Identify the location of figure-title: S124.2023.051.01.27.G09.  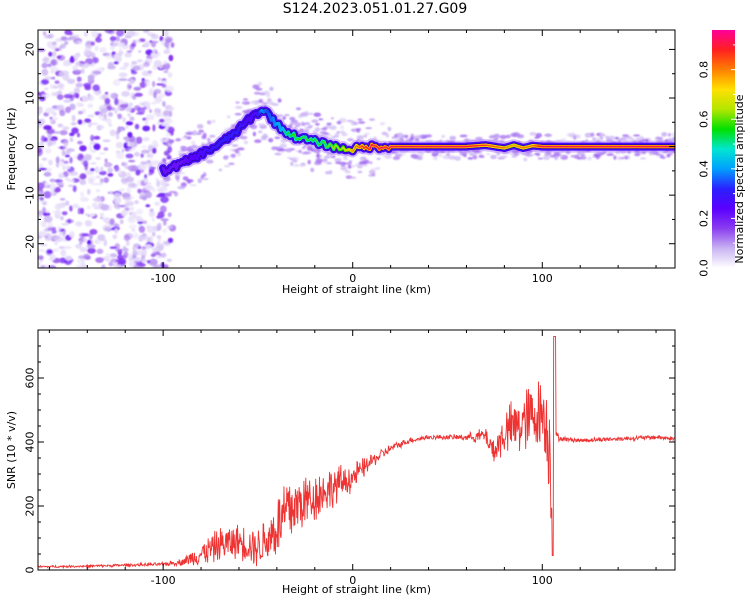
(375, 9).